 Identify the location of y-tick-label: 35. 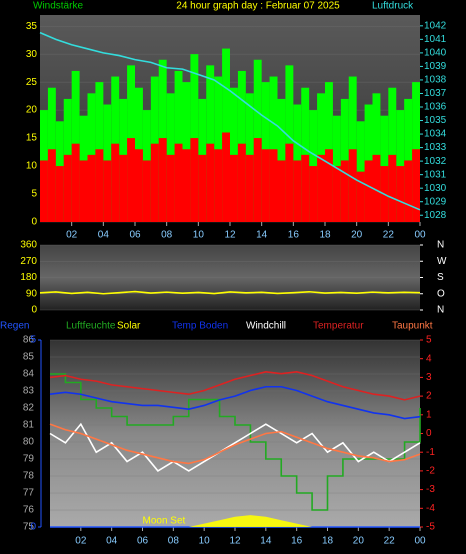
(32, 26).